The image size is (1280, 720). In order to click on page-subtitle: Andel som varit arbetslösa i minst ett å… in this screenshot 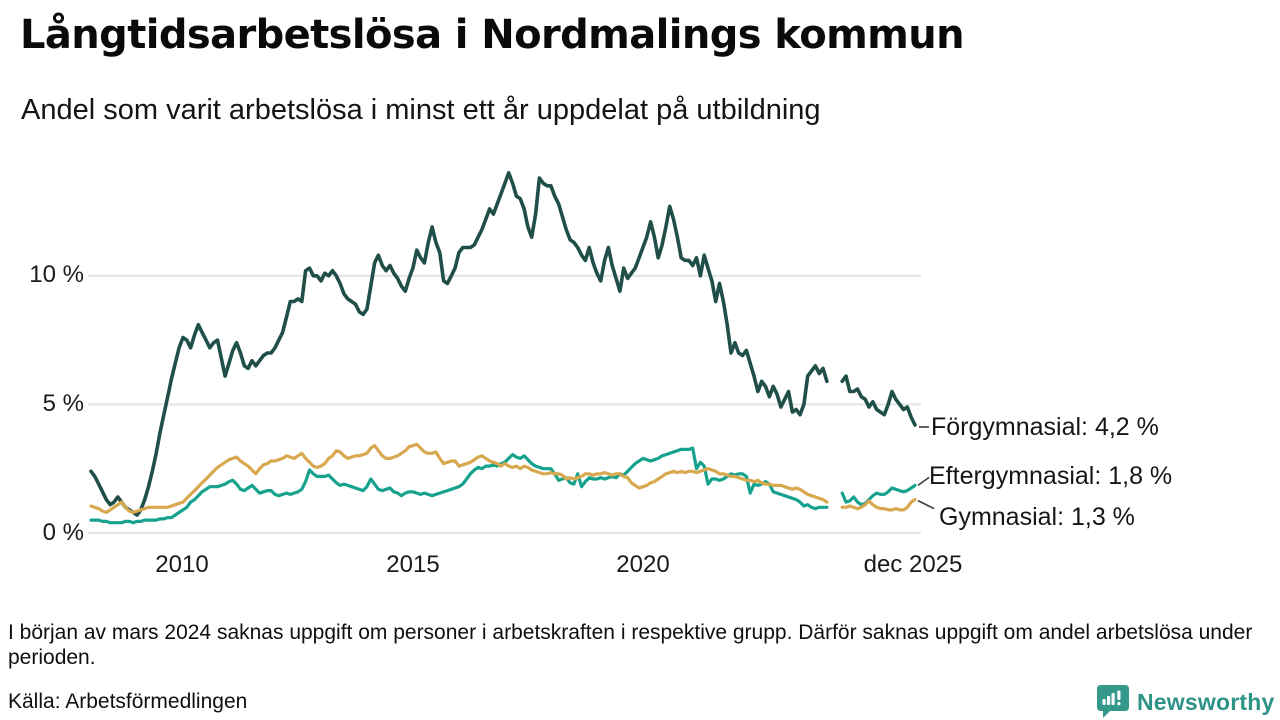, I will do `click(421, 110)`.